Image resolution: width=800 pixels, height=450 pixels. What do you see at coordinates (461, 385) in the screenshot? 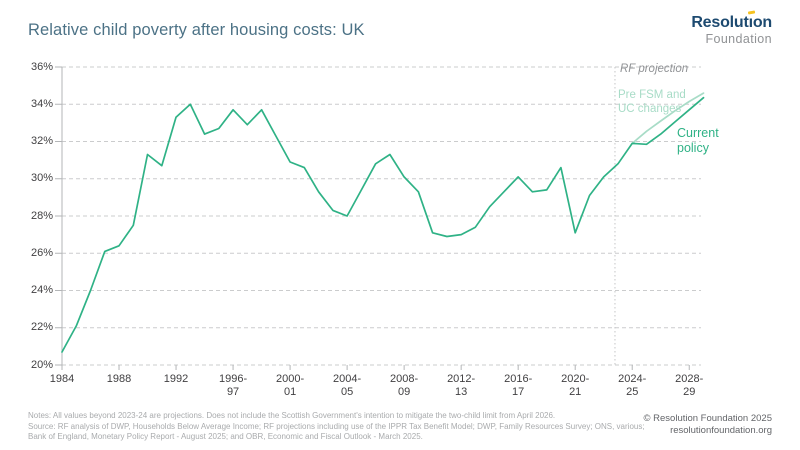
I see `x-tick-label: 2012- 13` at bounding box center [461, 385].